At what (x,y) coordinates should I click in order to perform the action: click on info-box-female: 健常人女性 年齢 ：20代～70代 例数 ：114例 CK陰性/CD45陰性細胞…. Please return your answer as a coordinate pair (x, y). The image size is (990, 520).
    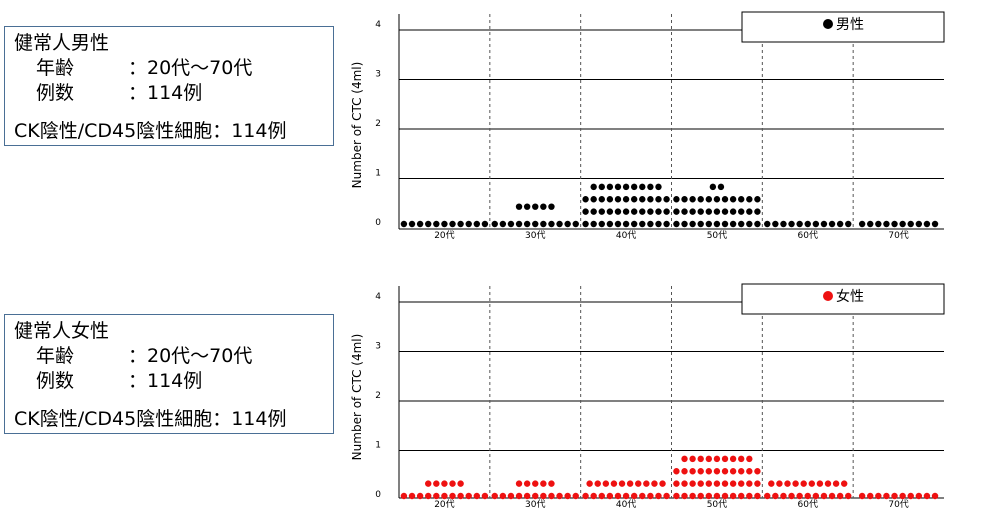
    Looking at the image, I should click on (169, 374).